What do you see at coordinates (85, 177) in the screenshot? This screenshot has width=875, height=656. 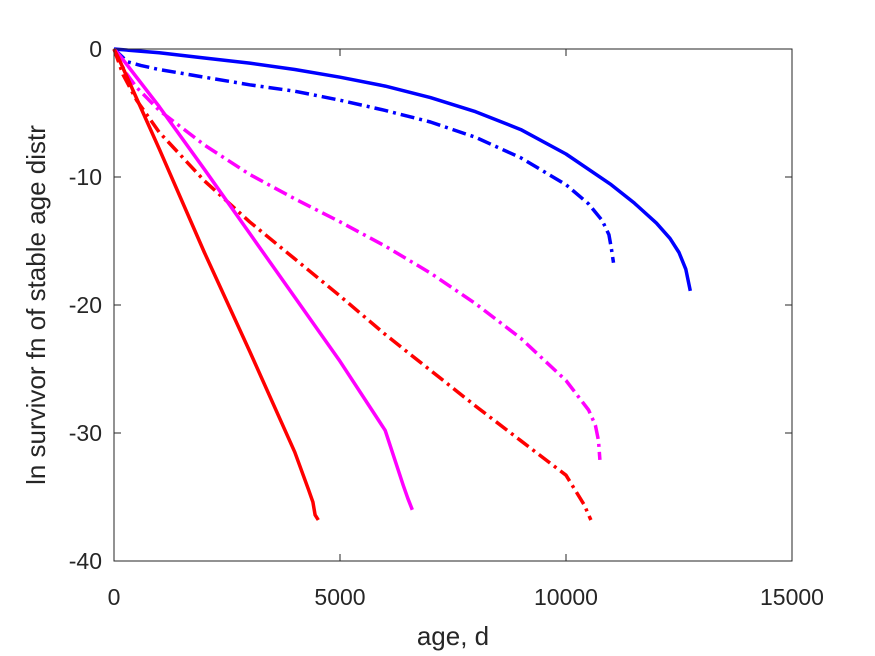 I see `y-tick-label: -10` at bounding box center [85, 177].